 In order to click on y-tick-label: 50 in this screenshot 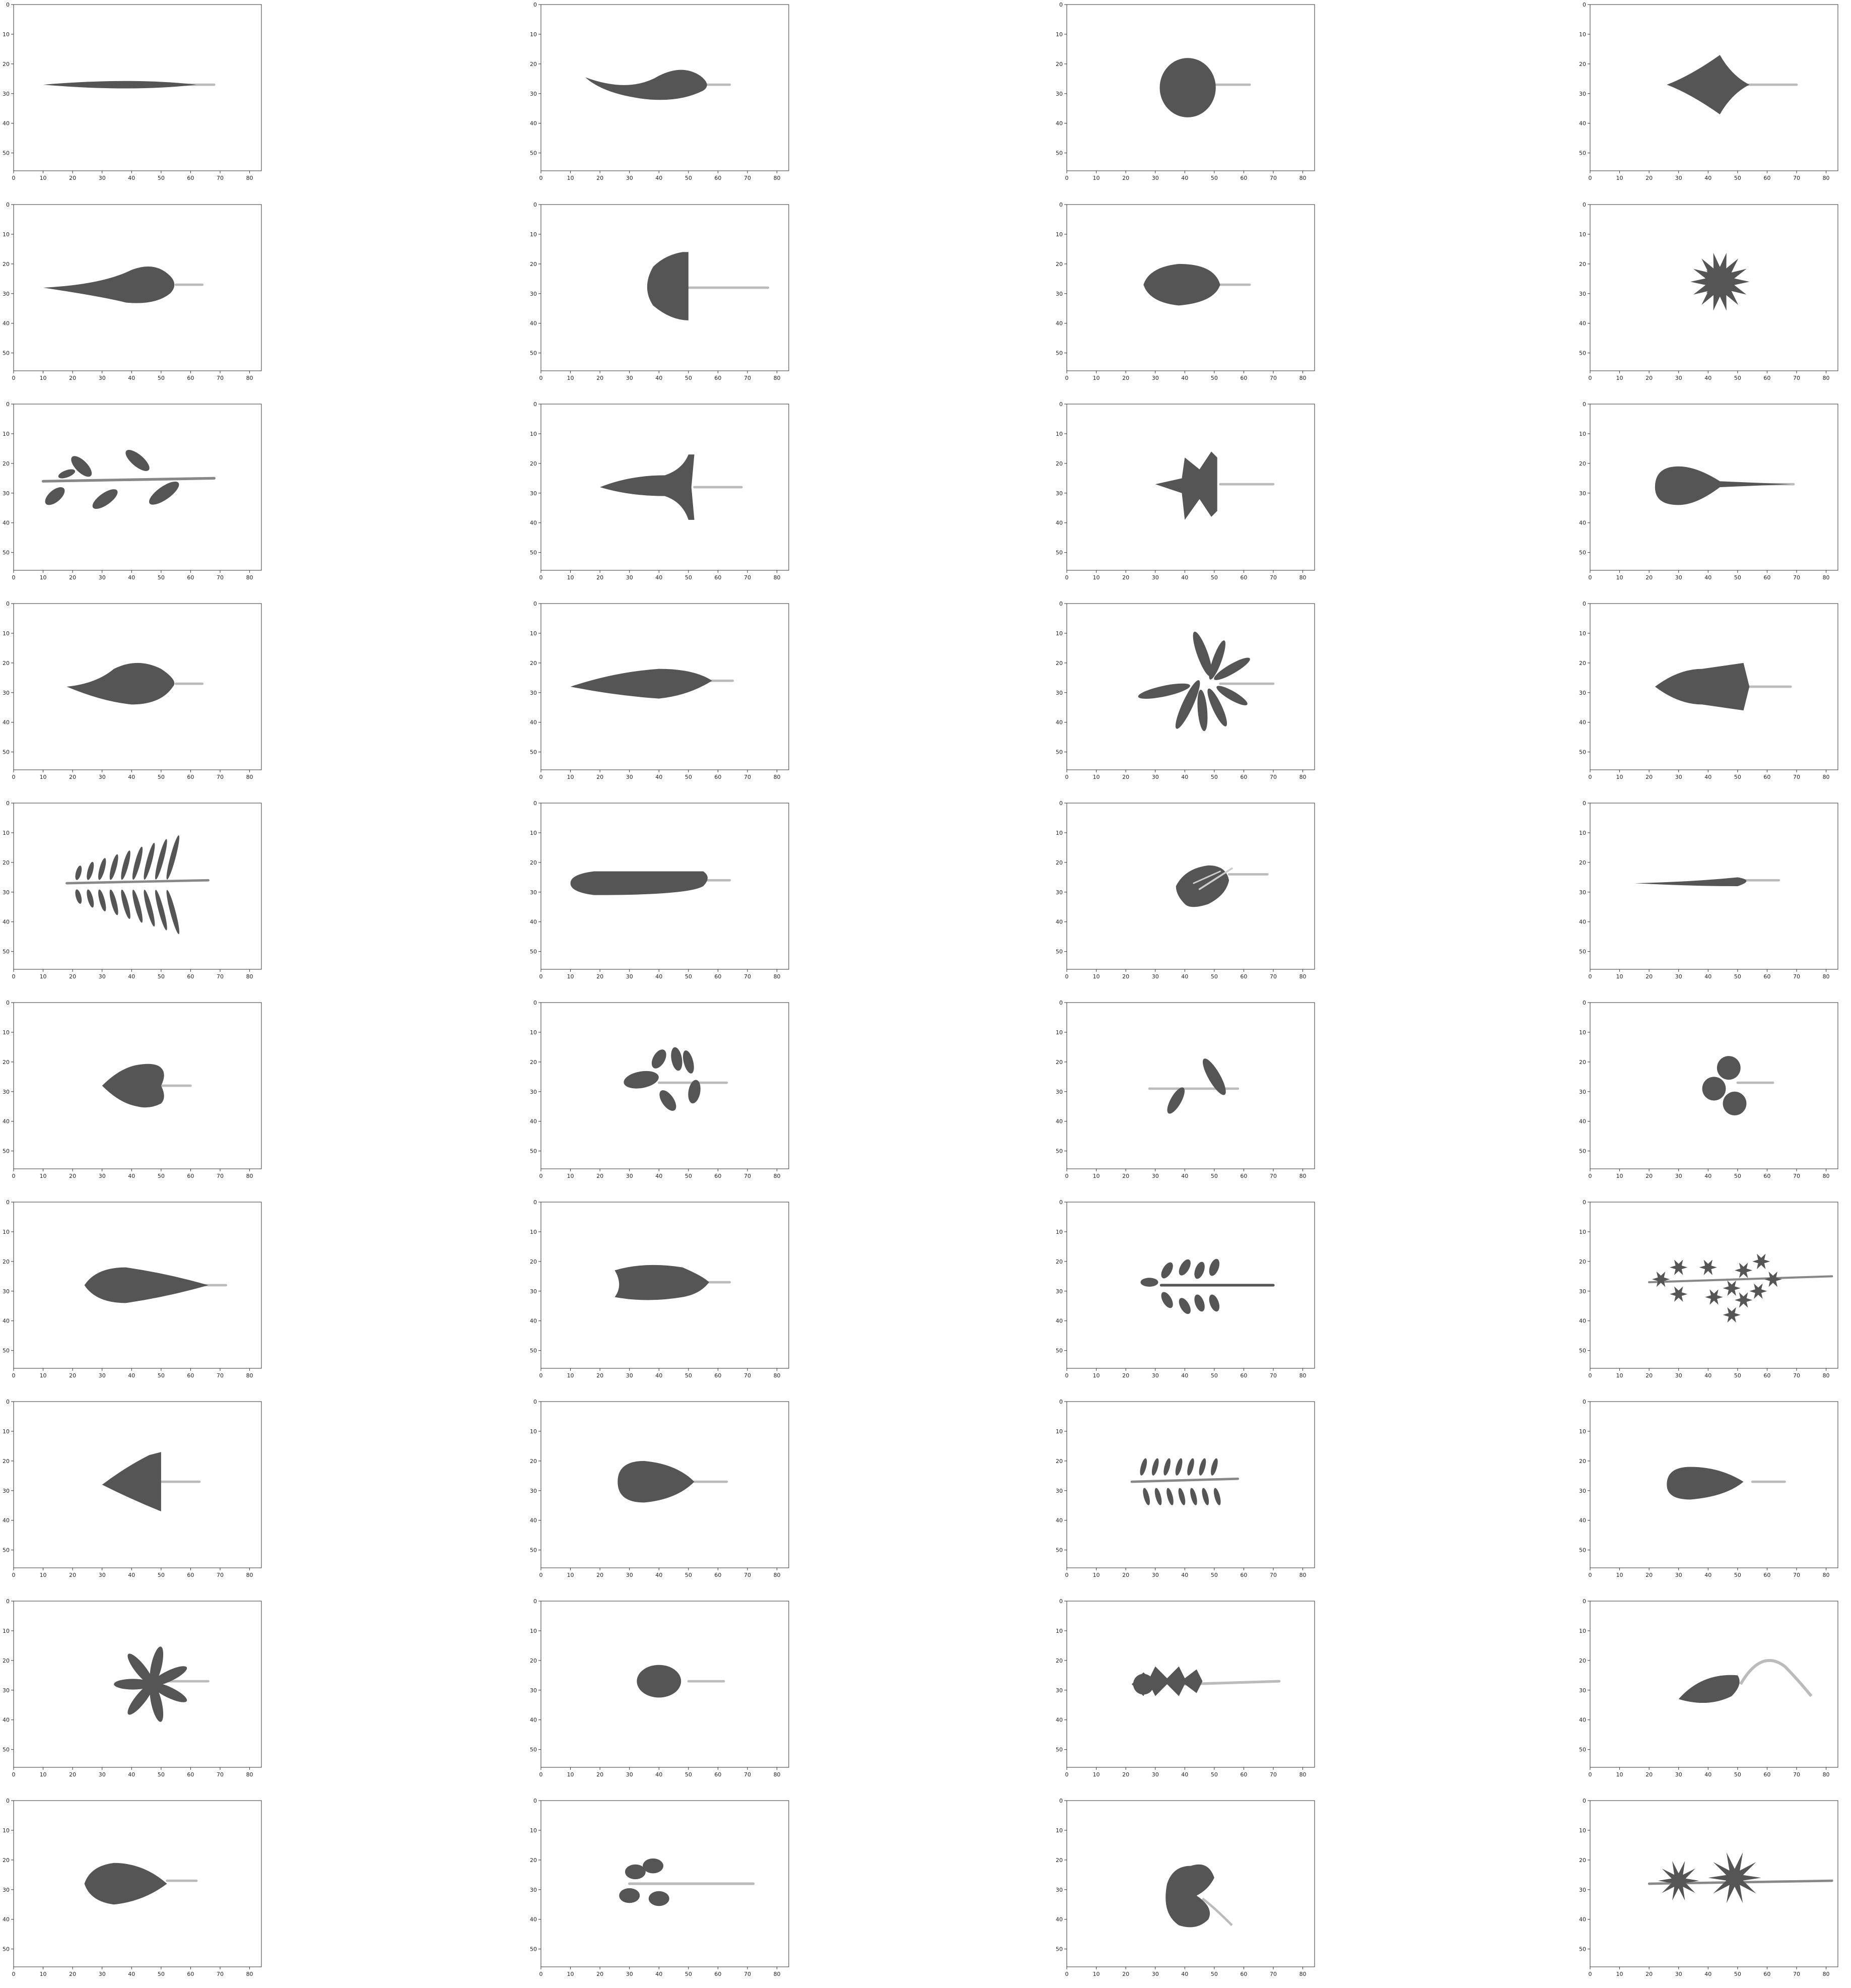, I will do `click(6, 1550)`.